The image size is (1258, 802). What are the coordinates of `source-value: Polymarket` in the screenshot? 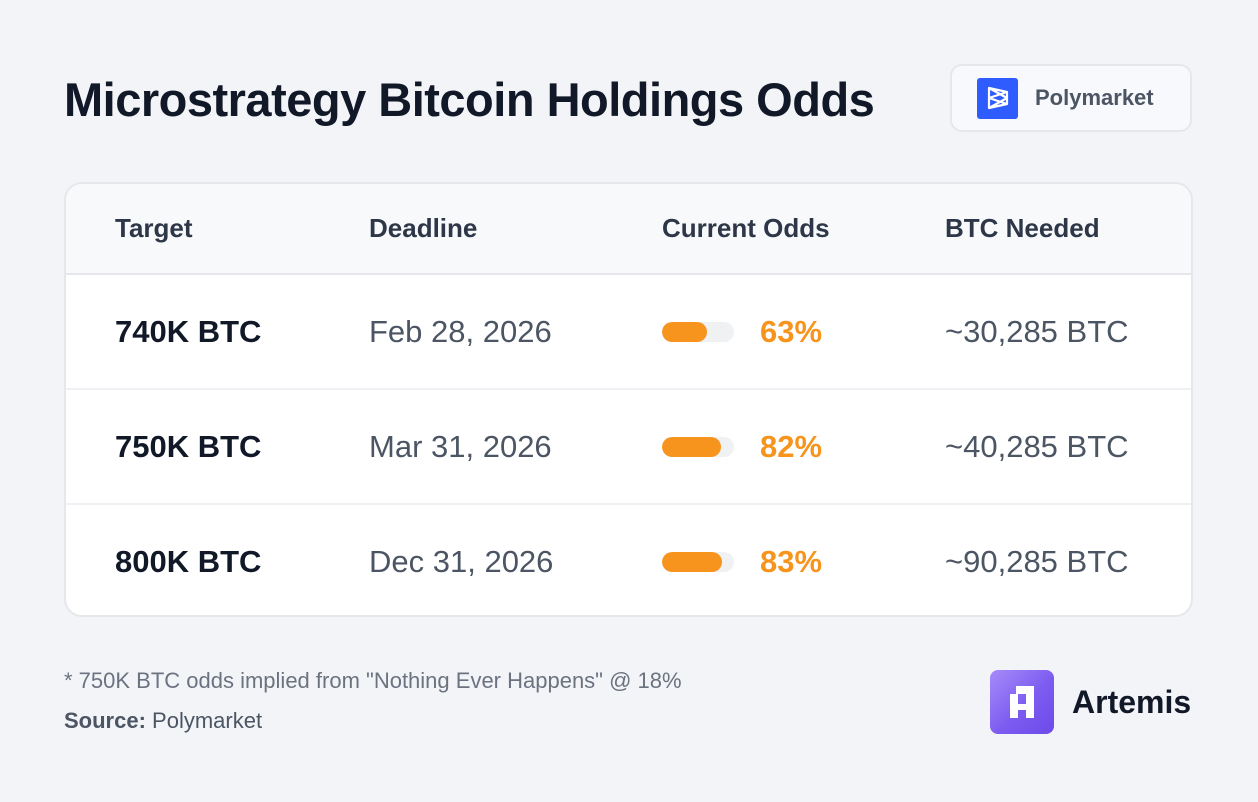 It's located at (207, 720).